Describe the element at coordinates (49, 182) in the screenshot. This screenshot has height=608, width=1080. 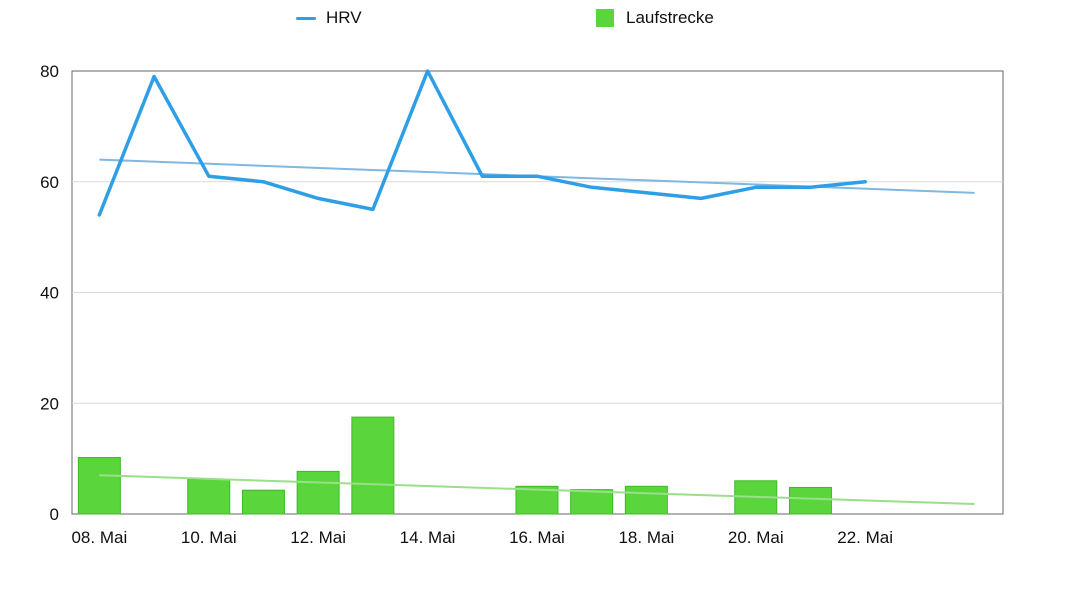
I see `y-tick-label: 60` at that location.